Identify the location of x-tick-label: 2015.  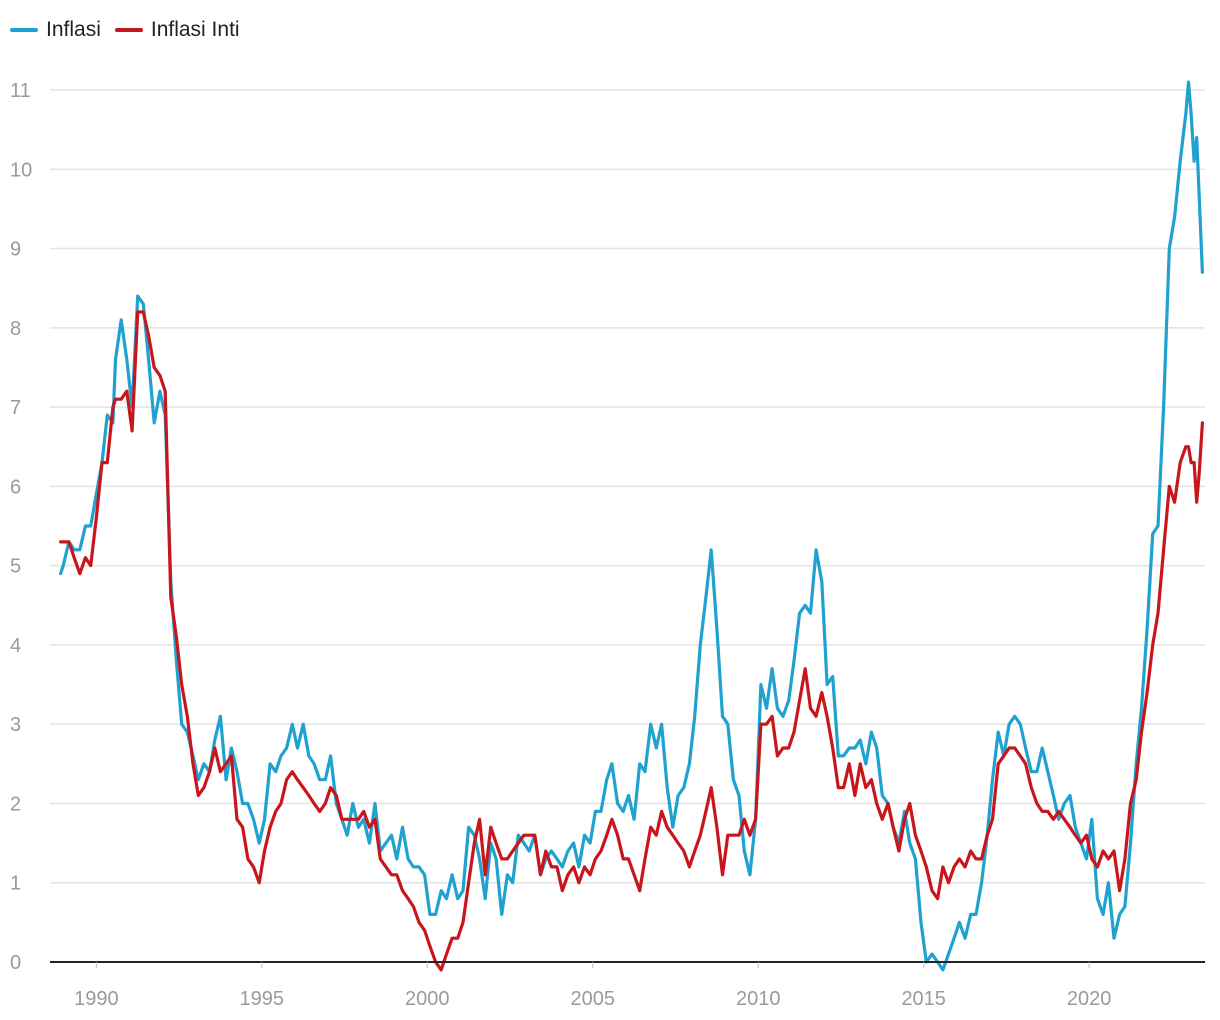
(923, 999).